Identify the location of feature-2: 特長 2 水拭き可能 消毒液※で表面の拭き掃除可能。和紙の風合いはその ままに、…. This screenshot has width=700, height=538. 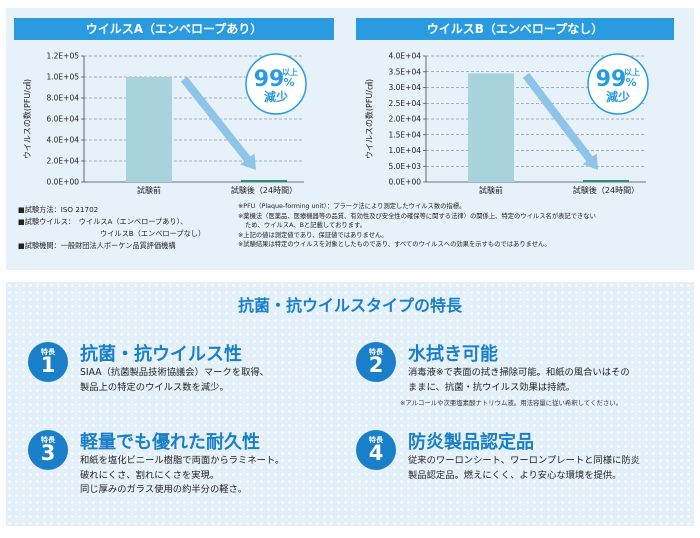
(521, 382).